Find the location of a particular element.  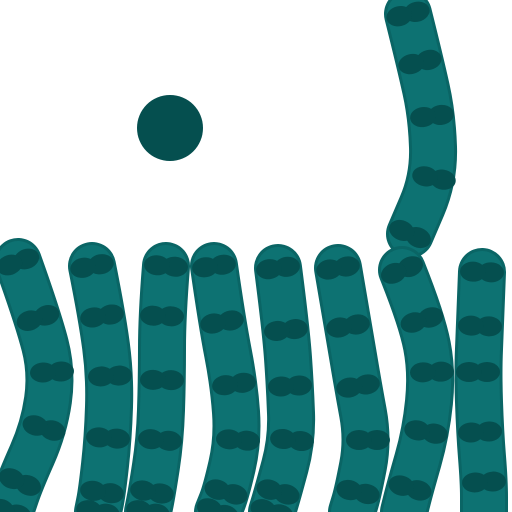

worm-4-icon is located at coordinates (225, 389).